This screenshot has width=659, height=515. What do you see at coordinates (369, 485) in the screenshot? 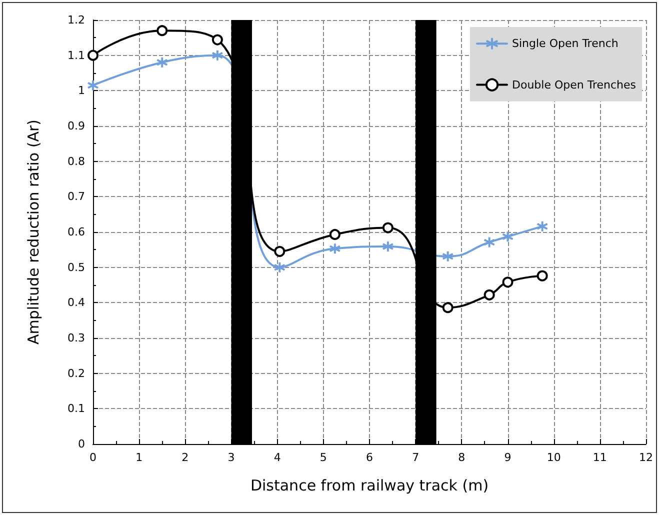
I see `x-axis-title: Distance from railway track (m)` at bounding box center [369, 485].